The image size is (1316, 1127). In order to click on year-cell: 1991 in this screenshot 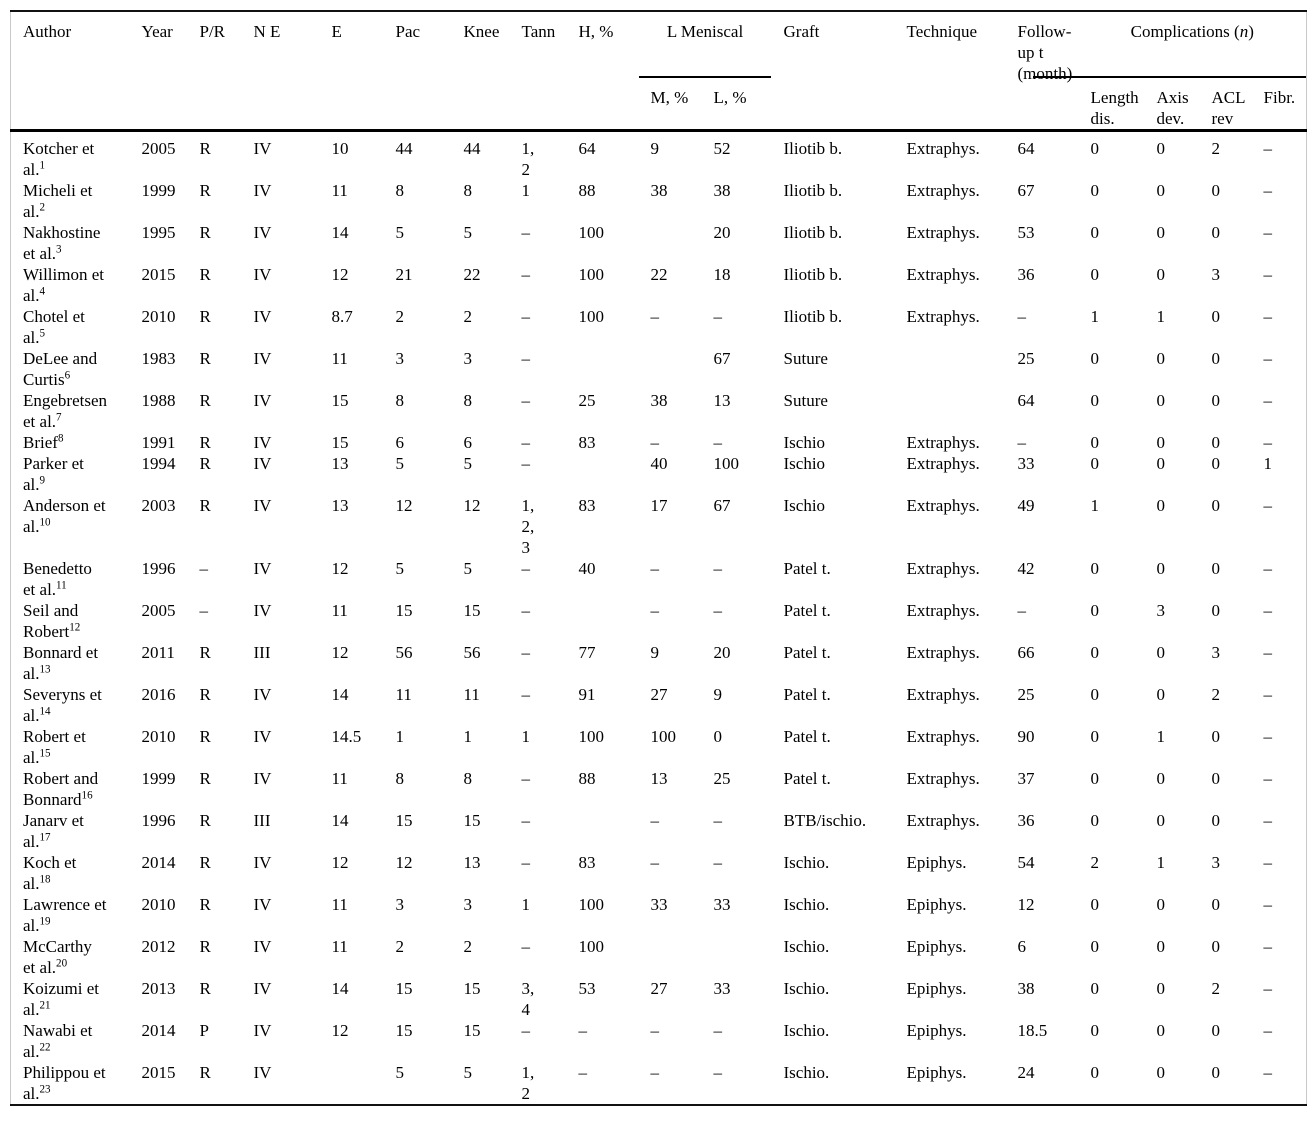, I will do `click(158, 442)`.